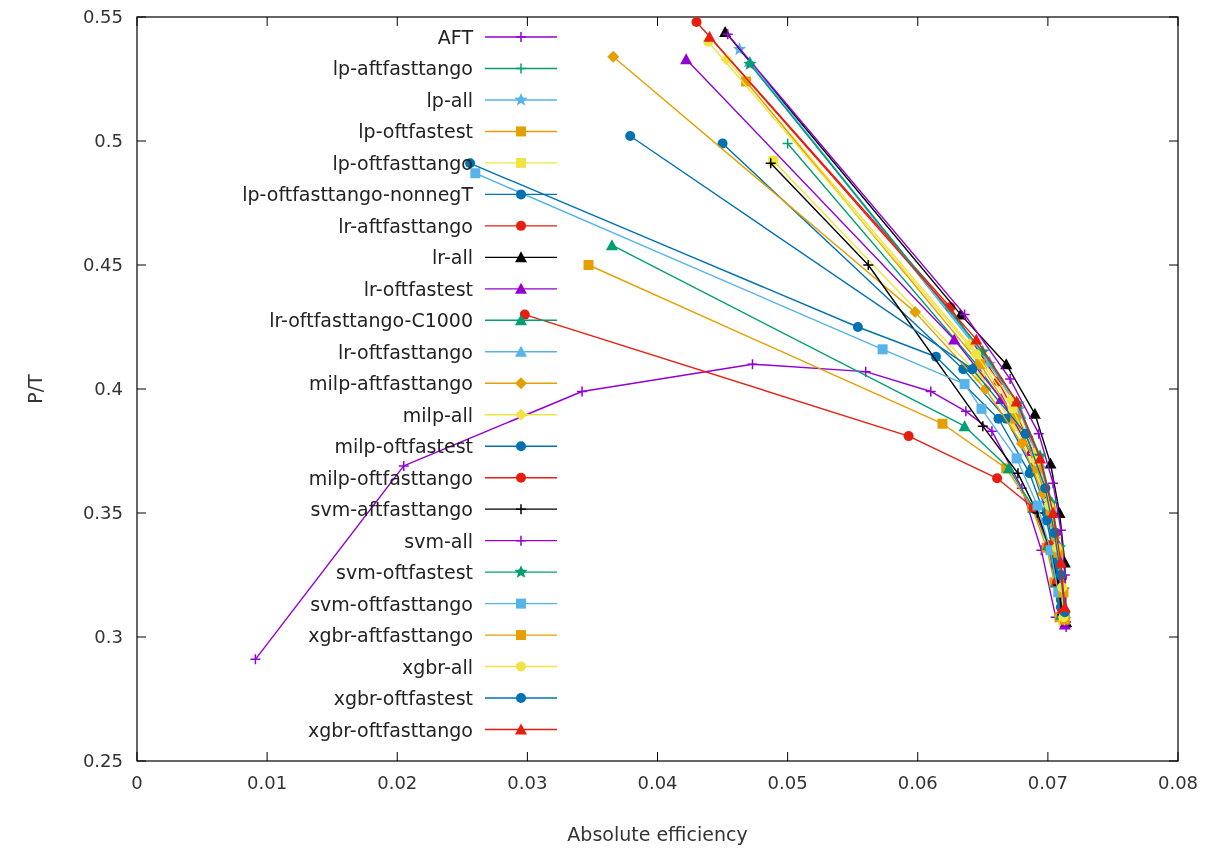  What do you see at coordinates (267, 782) in the screenshot?
I see `x-tick-label: 0.01` at bounding box center [267, 782].